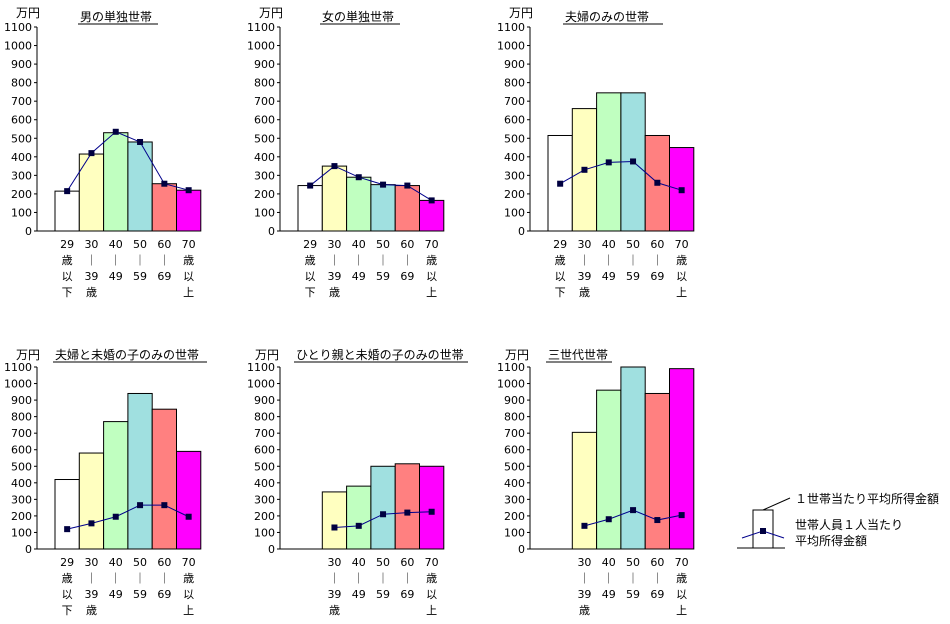 Image resolution: width=950 pixels, height=624 pixels. What do you see at coordinates (763, 531) in the screenshot?
I see `legend-line-marker` at bounding box center [763, 531].